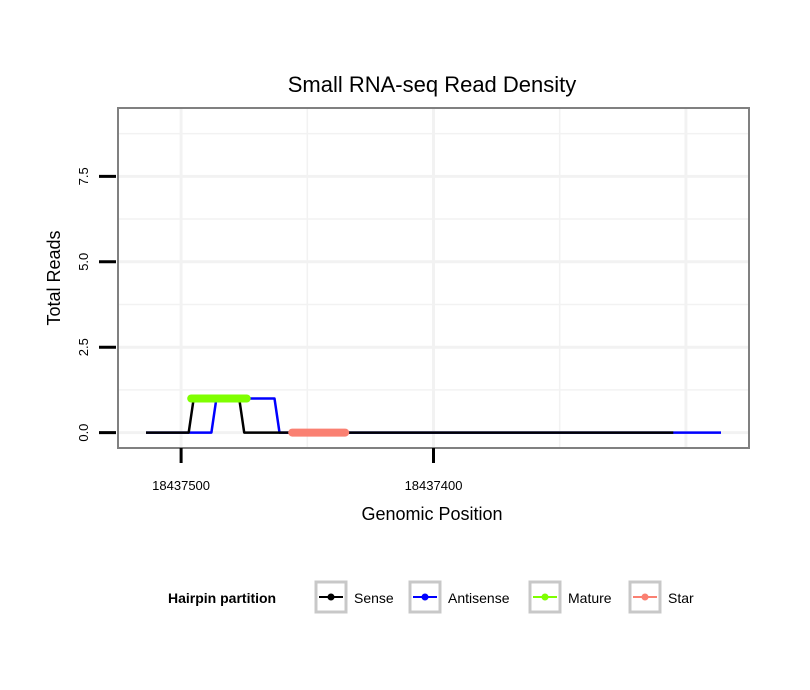 The image size is (810, 690). I want to click on legend-label-antisense: Antisense, so click(479, 598).